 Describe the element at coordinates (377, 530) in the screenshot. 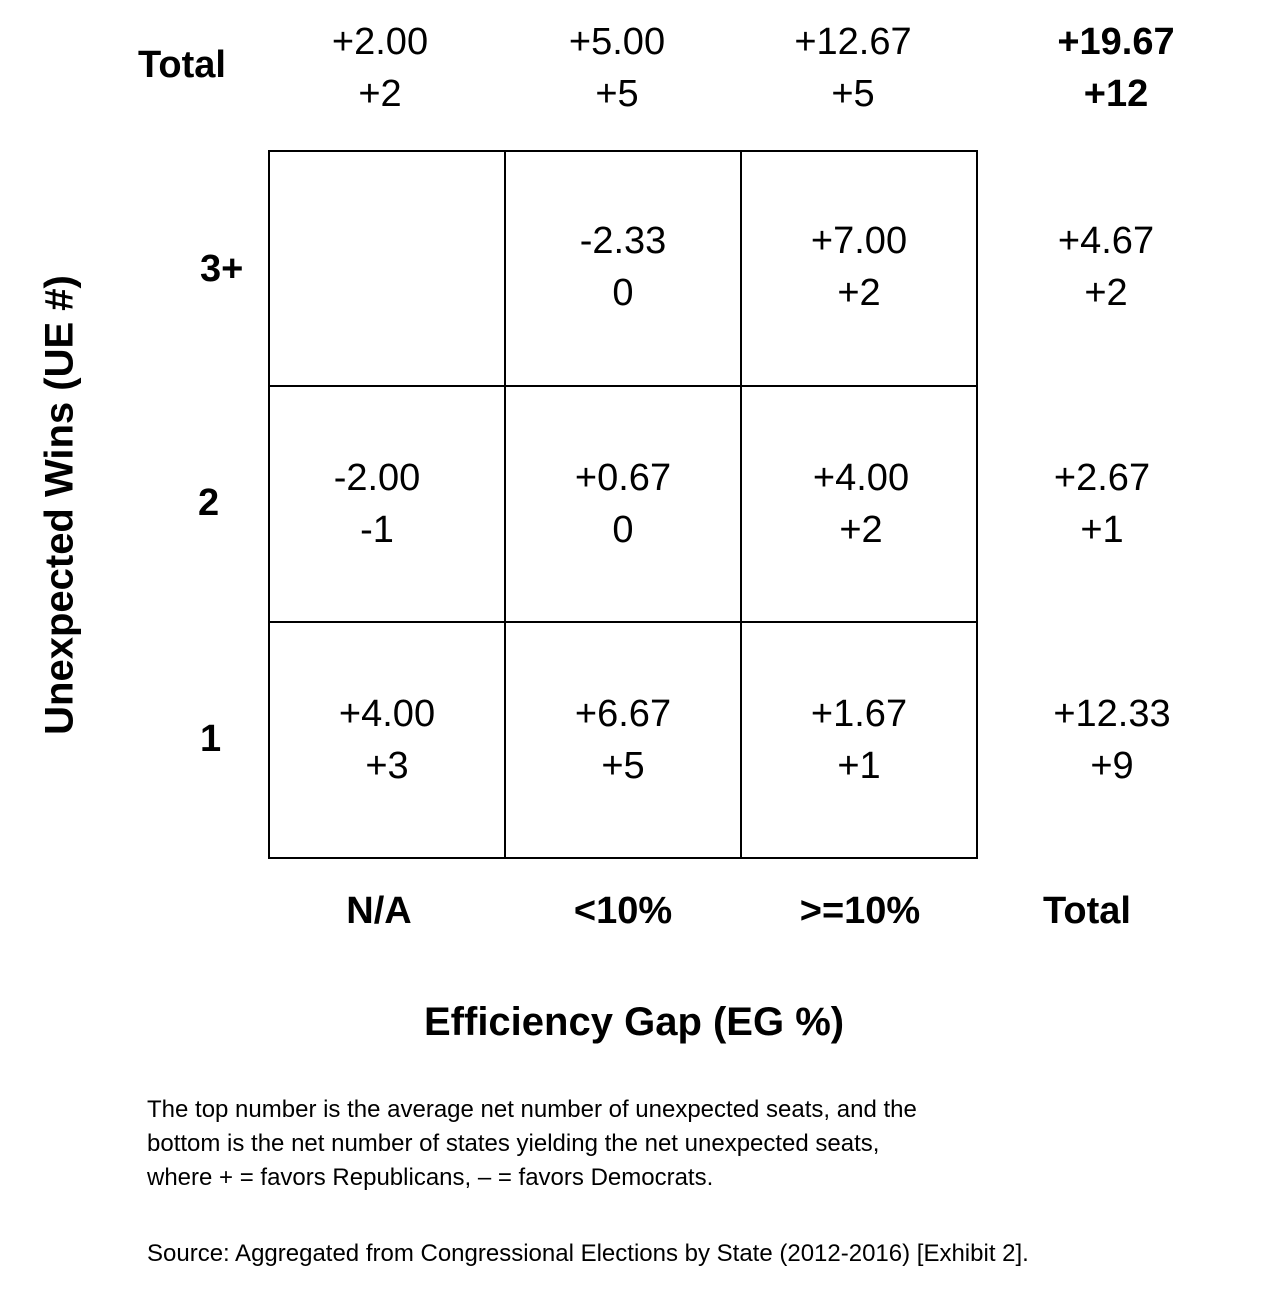

I see `cell-states: -1` at that location.